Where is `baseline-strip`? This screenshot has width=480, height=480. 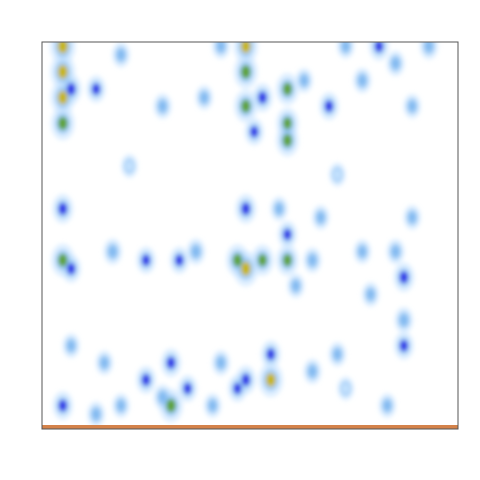 baseline-strip is located at coordinates (250, 427).